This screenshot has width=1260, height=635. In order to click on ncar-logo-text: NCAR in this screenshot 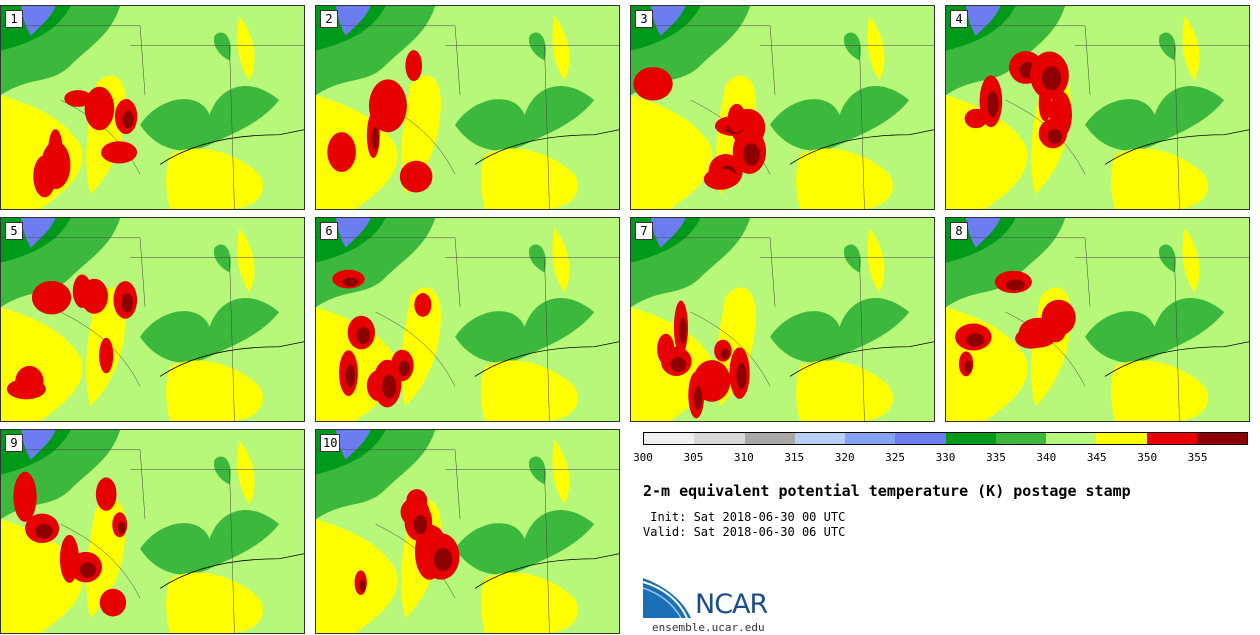, I will do `click(731, 604)`.